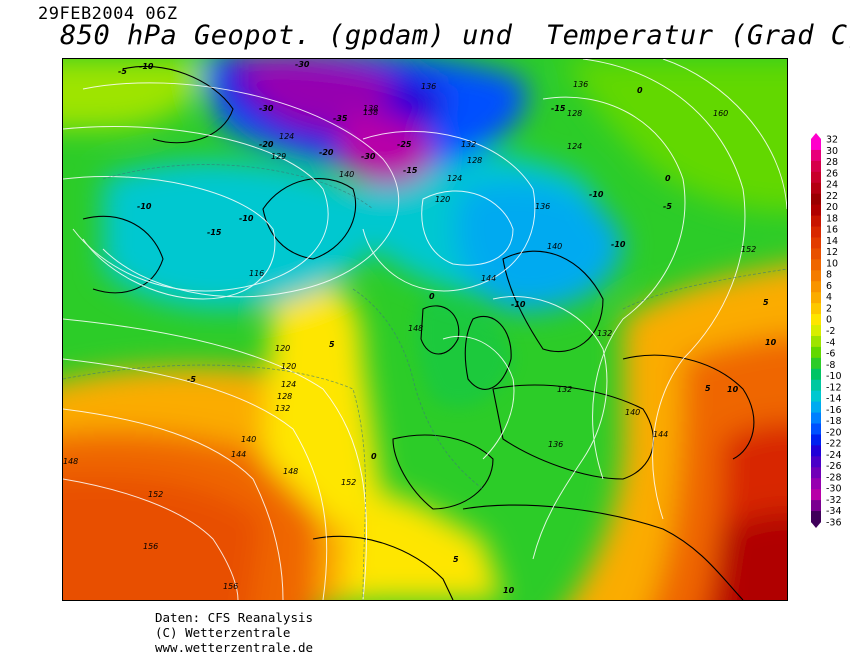 The image size is (850, 657). I want to click on legend-tick-label: -6, so click(830, 354).